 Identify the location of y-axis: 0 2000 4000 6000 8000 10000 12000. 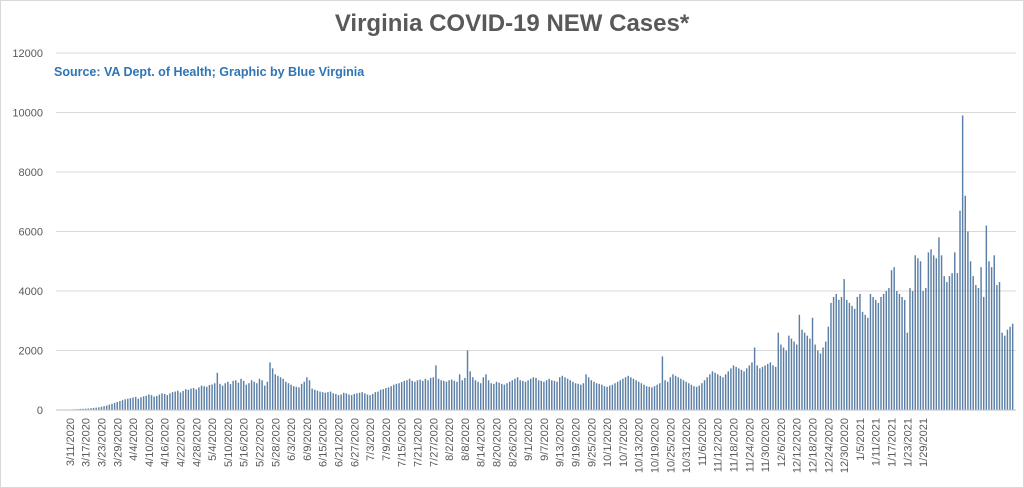
(27, 232).